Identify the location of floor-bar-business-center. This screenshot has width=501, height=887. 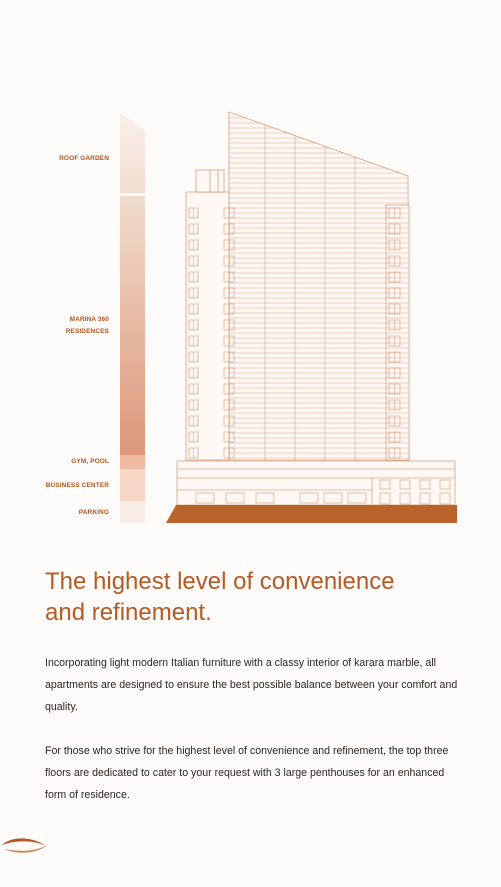
(132, 485).